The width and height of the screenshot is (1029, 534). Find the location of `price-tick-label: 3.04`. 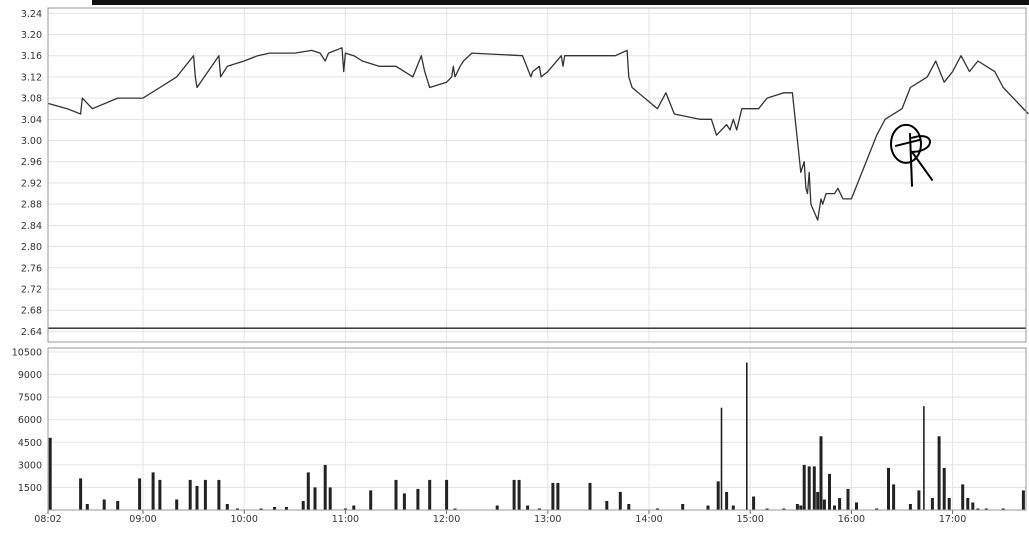

price-tick-label: 3.04 is located at coordinates (31, 120).